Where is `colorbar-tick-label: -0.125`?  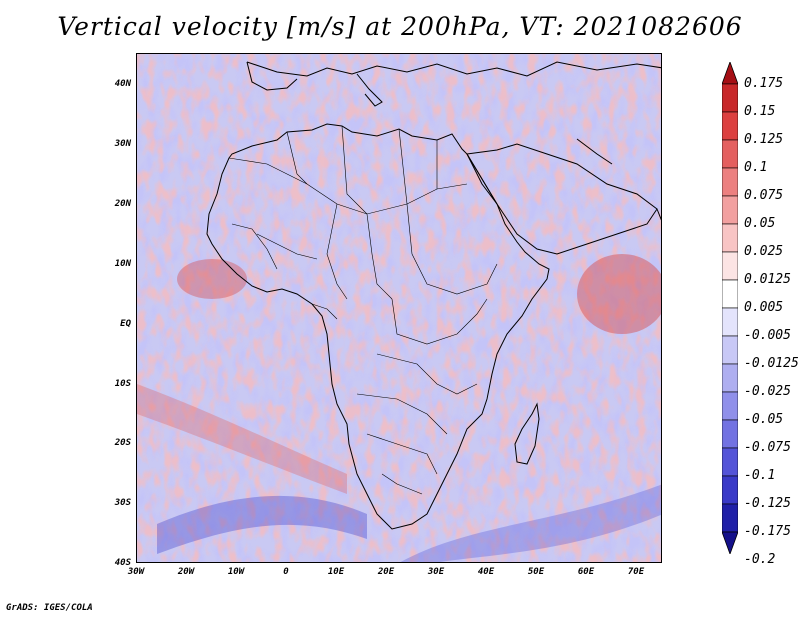
colorbar-tick-label: -0.125 is located at coordinates (767, 503).